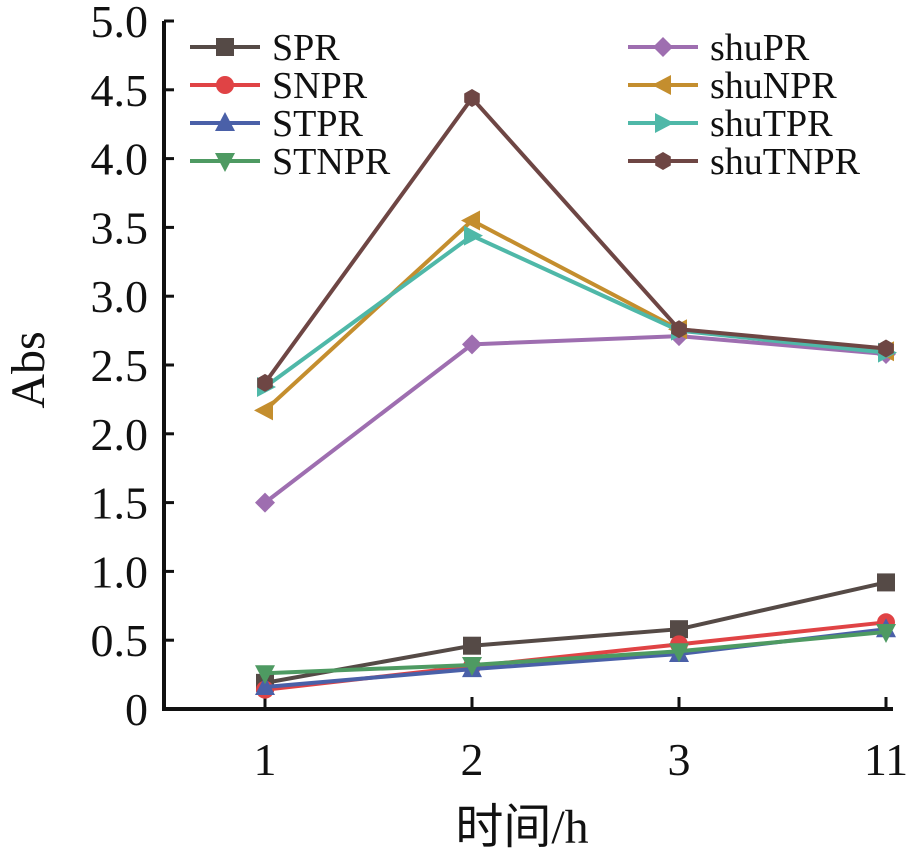  What do you see at coordinates (120, 365) in the screenshot?
I see `y-tick-label: 2.5` at bounding box center [120, 365].